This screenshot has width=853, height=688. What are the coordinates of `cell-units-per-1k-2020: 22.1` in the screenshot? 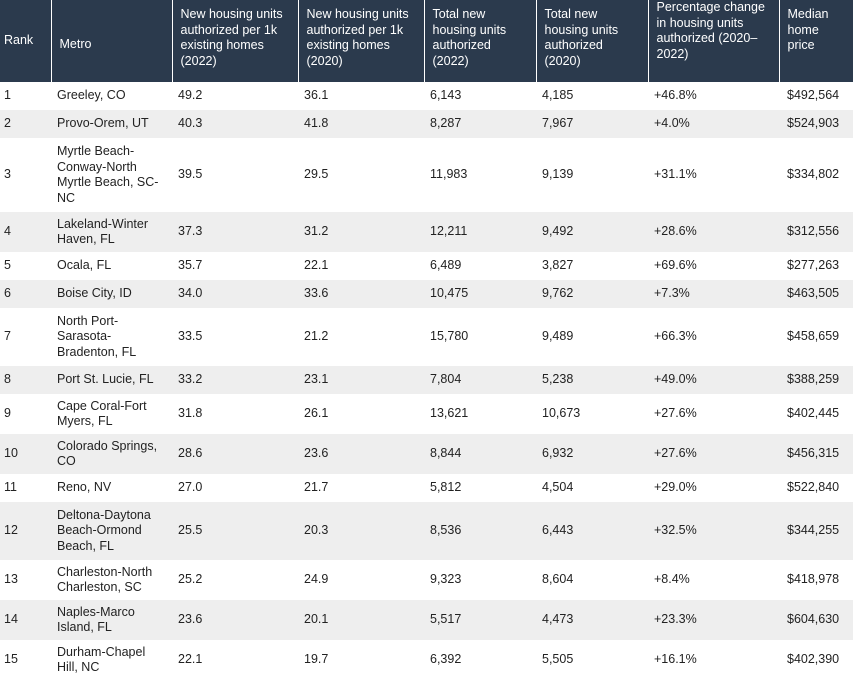 It's located at (361, 266).